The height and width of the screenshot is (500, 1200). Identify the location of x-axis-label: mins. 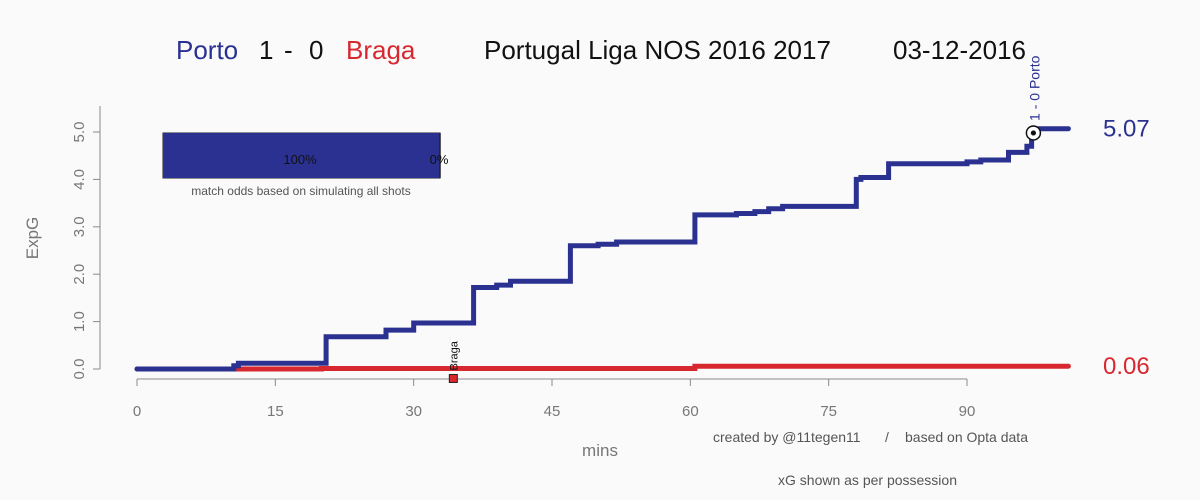
(600, 450).